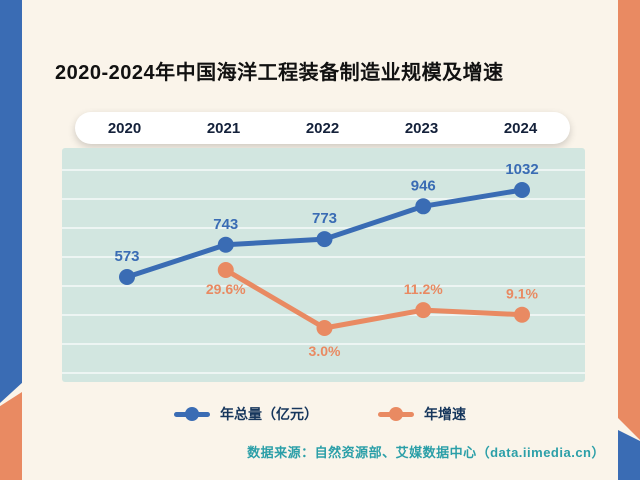 The width and height of the screenshot is (640, 480). What do you see at coordinates (423, 185) in the screenshot?
I see `data-label: 946` at bounding box center [423, 185].